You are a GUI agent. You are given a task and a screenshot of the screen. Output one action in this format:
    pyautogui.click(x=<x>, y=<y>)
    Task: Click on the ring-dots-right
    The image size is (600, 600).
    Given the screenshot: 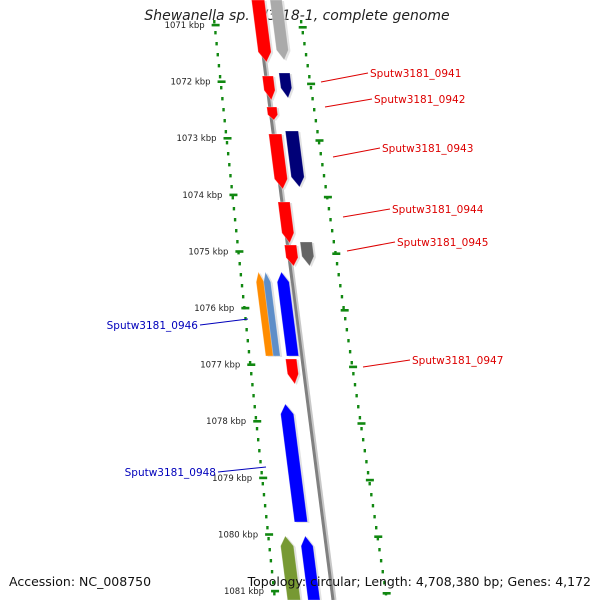 What is the action you would take?
    pyautogui.click(x=343, y=308)
    